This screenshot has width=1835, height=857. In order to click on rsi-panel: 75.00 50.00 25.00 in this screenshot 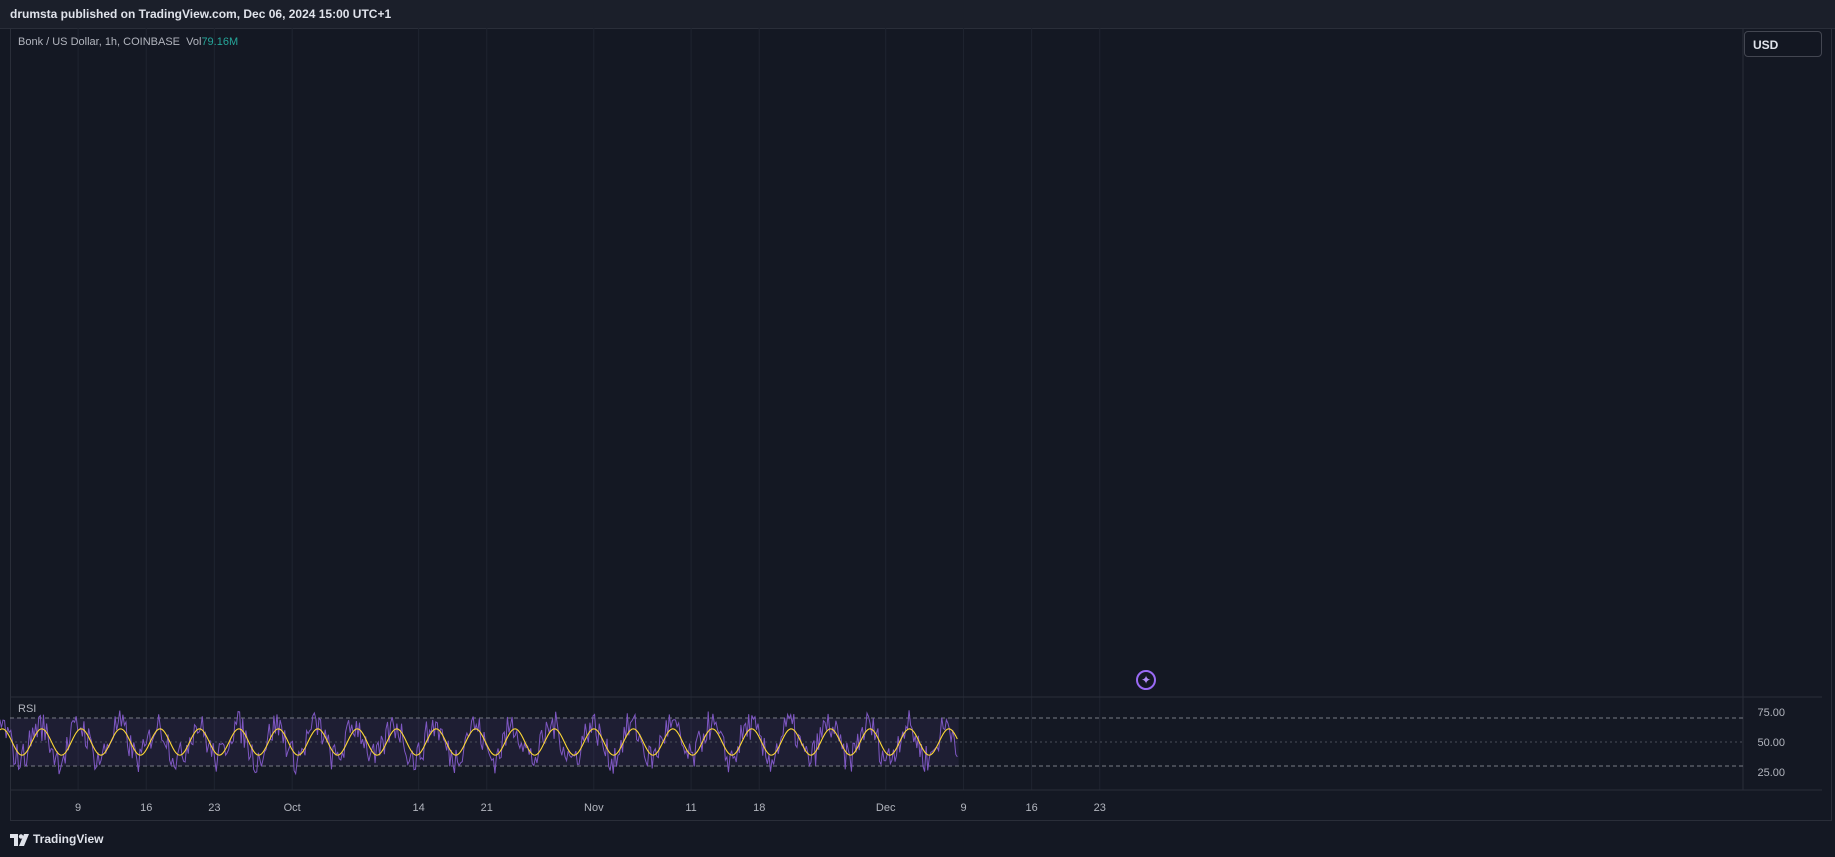, I will do `click(892, 743)`.